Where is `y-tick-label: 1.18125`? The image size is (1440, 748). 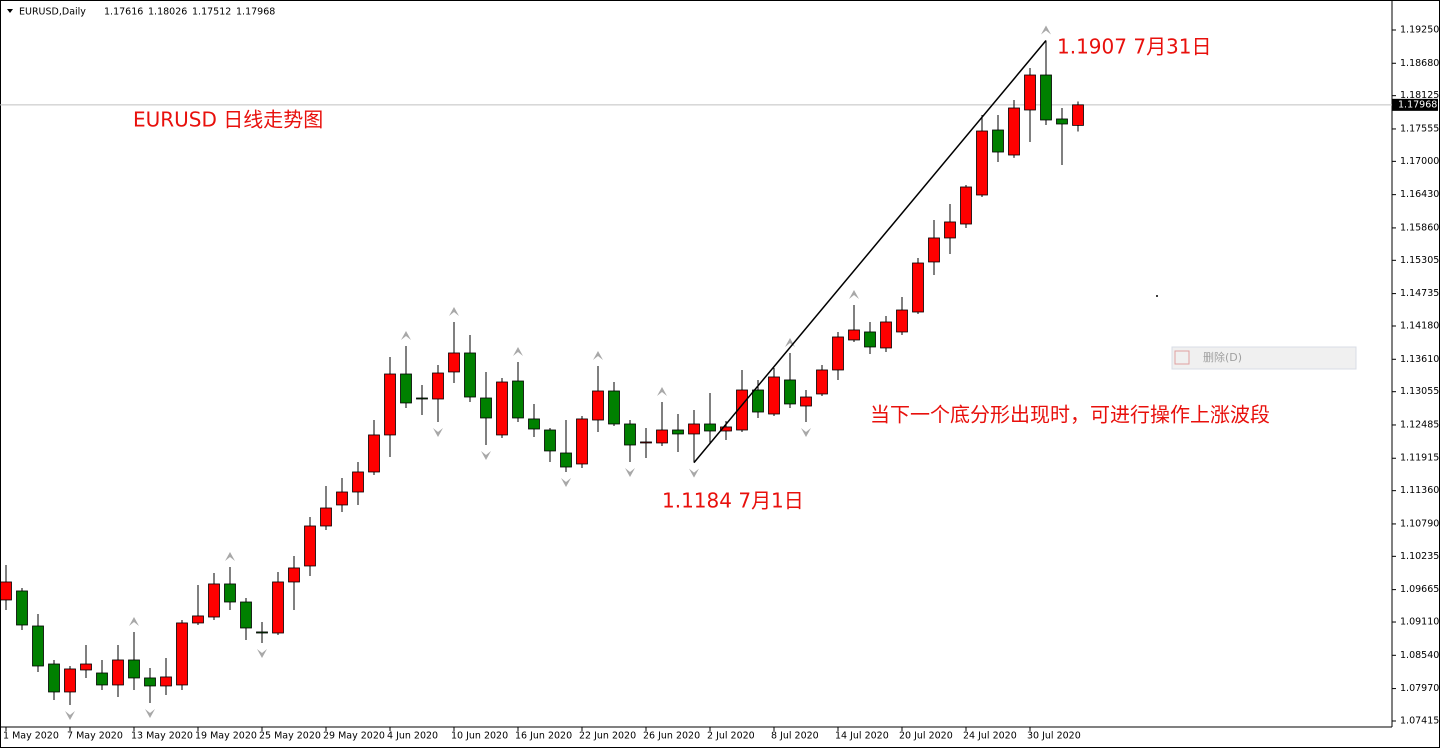 y-tick-label: 1.18125 is located at coordinates (1419, 95).